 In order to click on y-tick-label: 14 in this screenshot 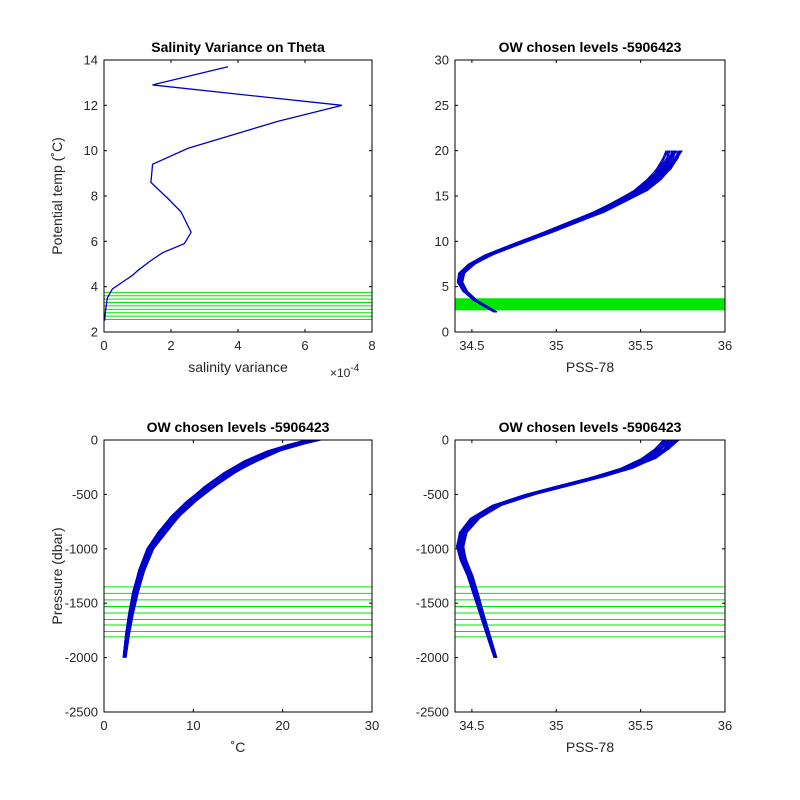, I will do `click(91, 60)`.